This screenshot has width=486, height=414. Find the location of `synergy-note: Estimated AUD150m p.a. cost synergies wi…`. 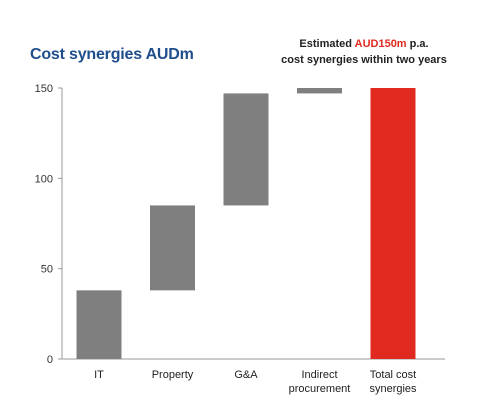

synergy-note: Estimated AUD150m p.a. cost synergies wi… is located at coordinates (364, 52).